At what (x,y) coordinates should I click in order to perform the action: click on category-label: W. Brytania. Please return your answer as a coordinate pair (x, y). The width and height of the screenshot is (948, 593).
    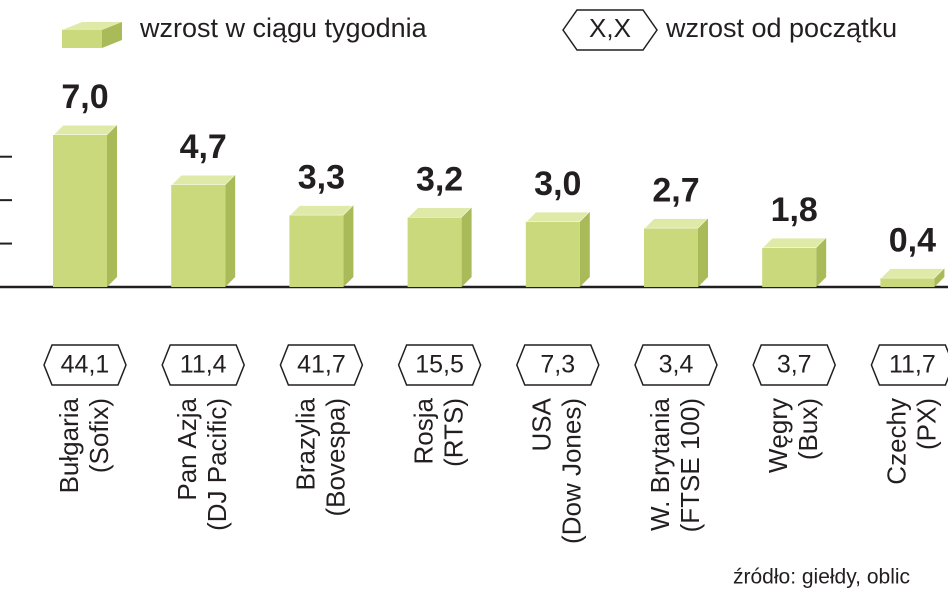
    Looking at the image, I should click on (660, 463).